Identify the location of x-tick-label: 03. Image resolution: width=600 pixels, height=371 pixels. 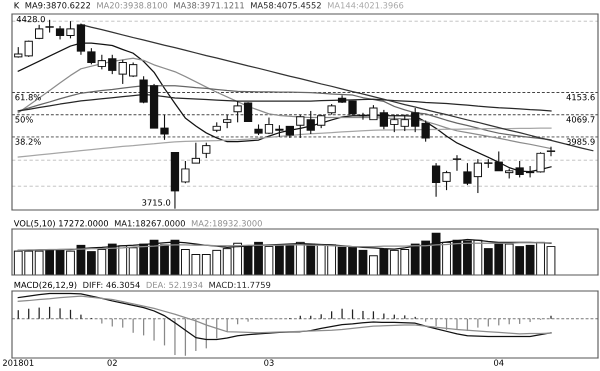
(269, 363).